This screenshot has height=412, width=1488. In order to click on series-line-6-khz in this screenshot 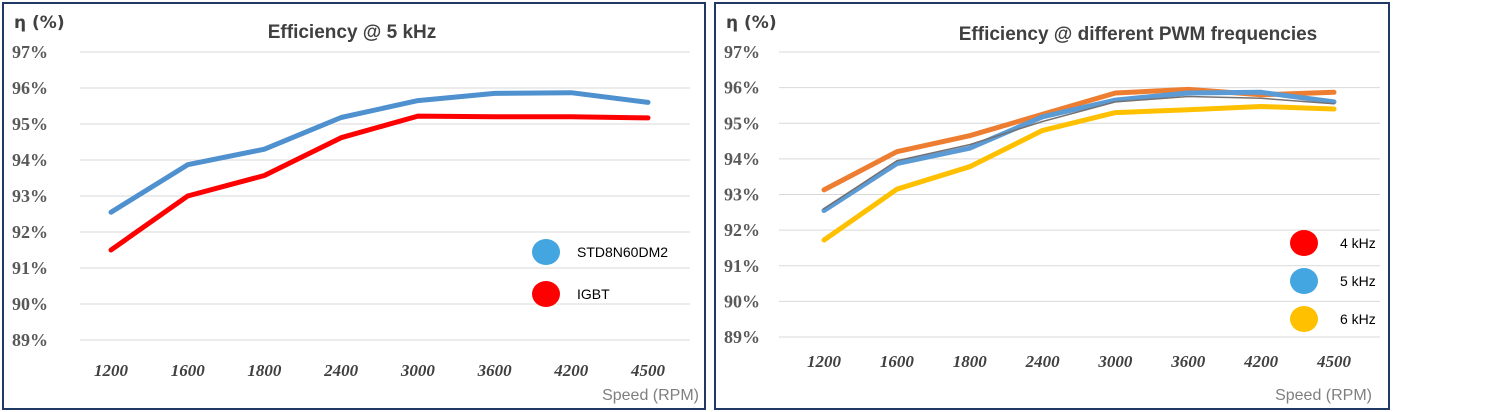, I will do `click(1079, 173)`.